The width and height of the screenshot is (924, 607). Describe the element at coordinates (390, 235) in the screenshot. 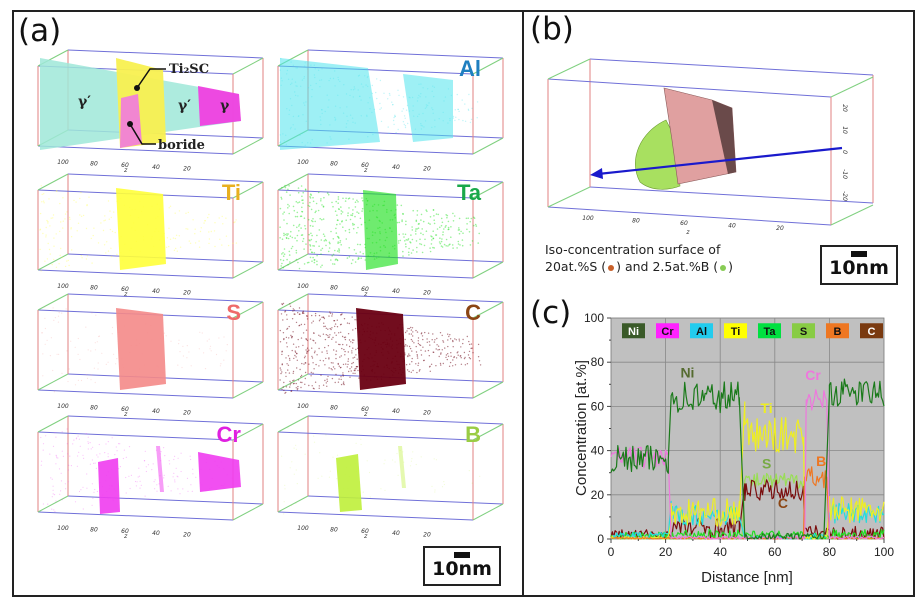

I see `atom-map-box: 100 80 60 40 20 z` at that location.